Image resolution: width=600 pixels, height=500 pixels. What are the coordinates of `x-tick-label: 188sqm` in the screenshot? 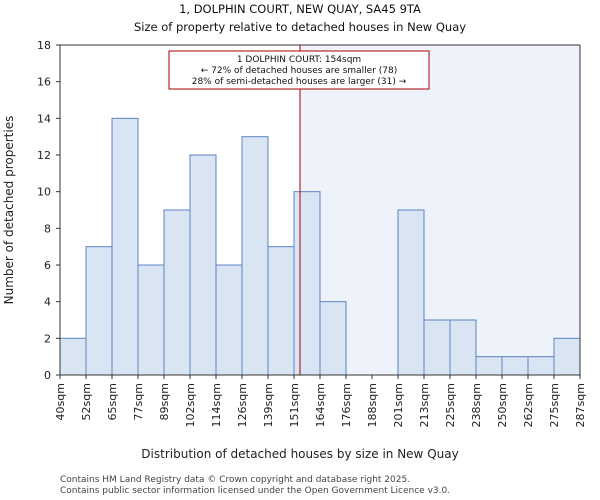 It's located at (372, 405).